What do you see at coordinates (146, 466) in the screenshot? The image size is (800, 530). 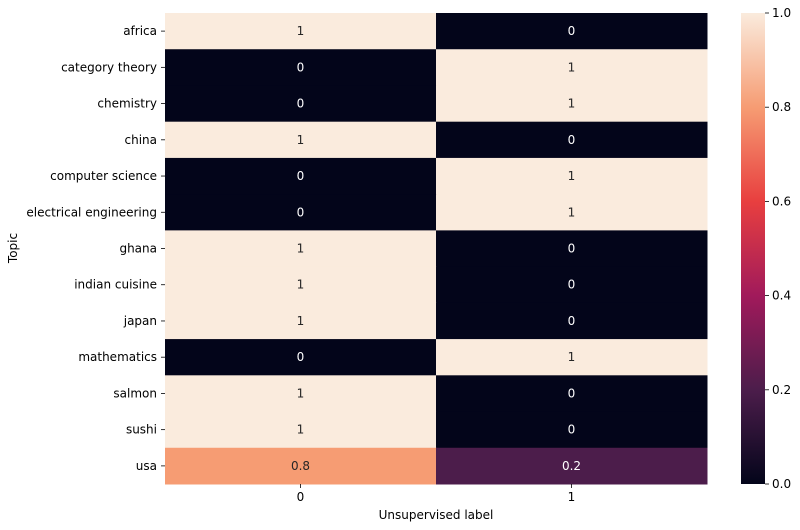 I see `y-tick-label: usa` at bounding box center [146, 466].